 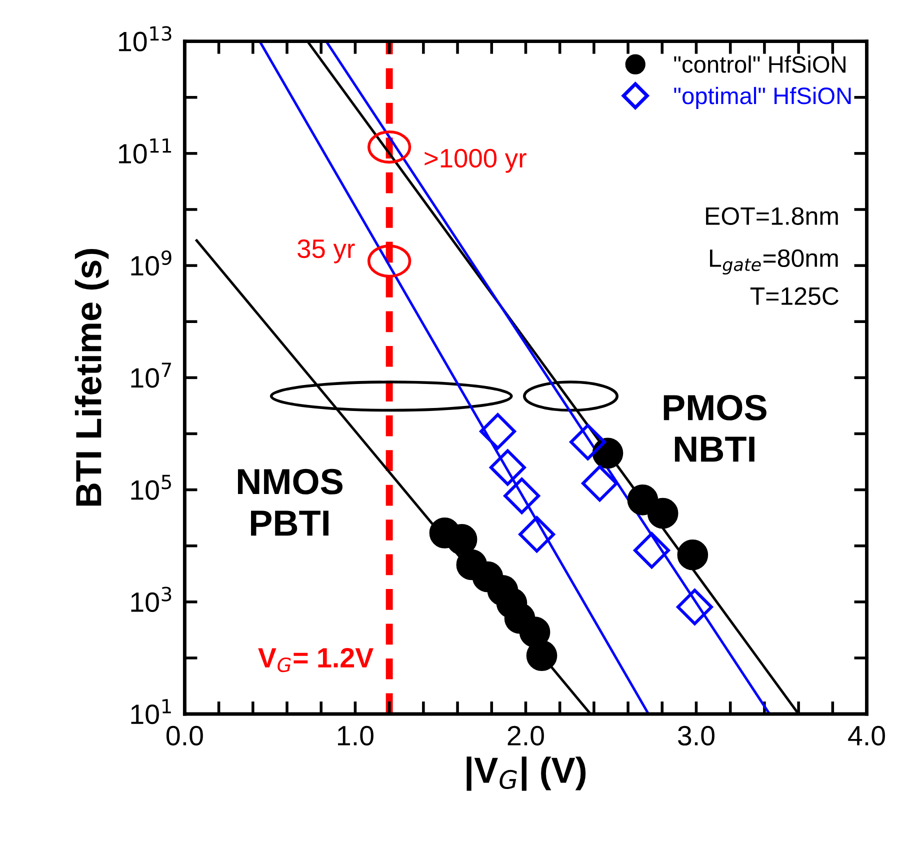 I want to click on annotation: NMOS PBTI, so click(x=290, y=502).